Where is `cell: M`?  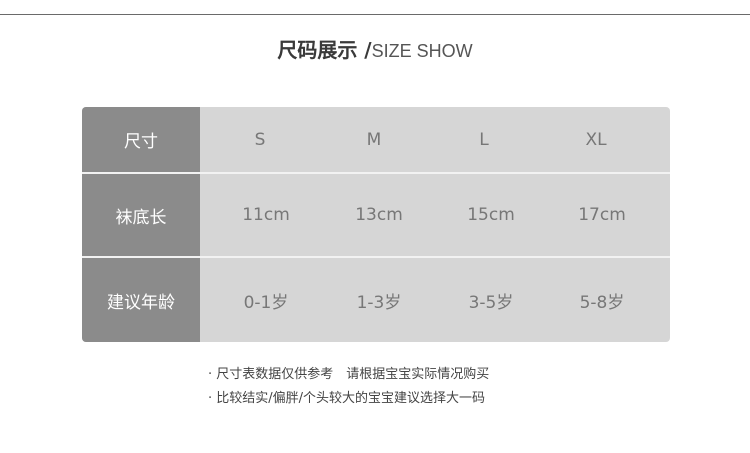 cell: M is located at coordinates (374, 139).